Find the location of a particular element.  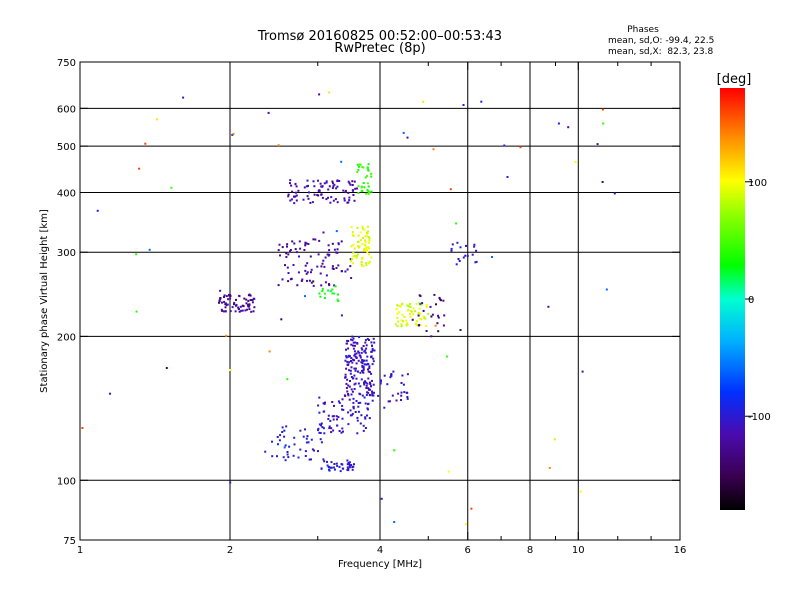

stats-o-mode: mean, sd,O: -99.4, 22.5 is located at coordinates (661, 41).